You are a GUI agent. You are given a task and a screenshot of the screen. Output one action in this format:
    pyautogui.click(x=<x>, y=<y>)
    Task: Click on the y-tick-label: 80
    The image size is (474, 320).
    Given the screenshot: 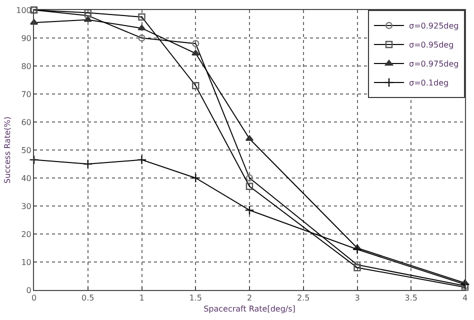 What is the action you would take?
    pyautogui.click(x=26, y=66)
    